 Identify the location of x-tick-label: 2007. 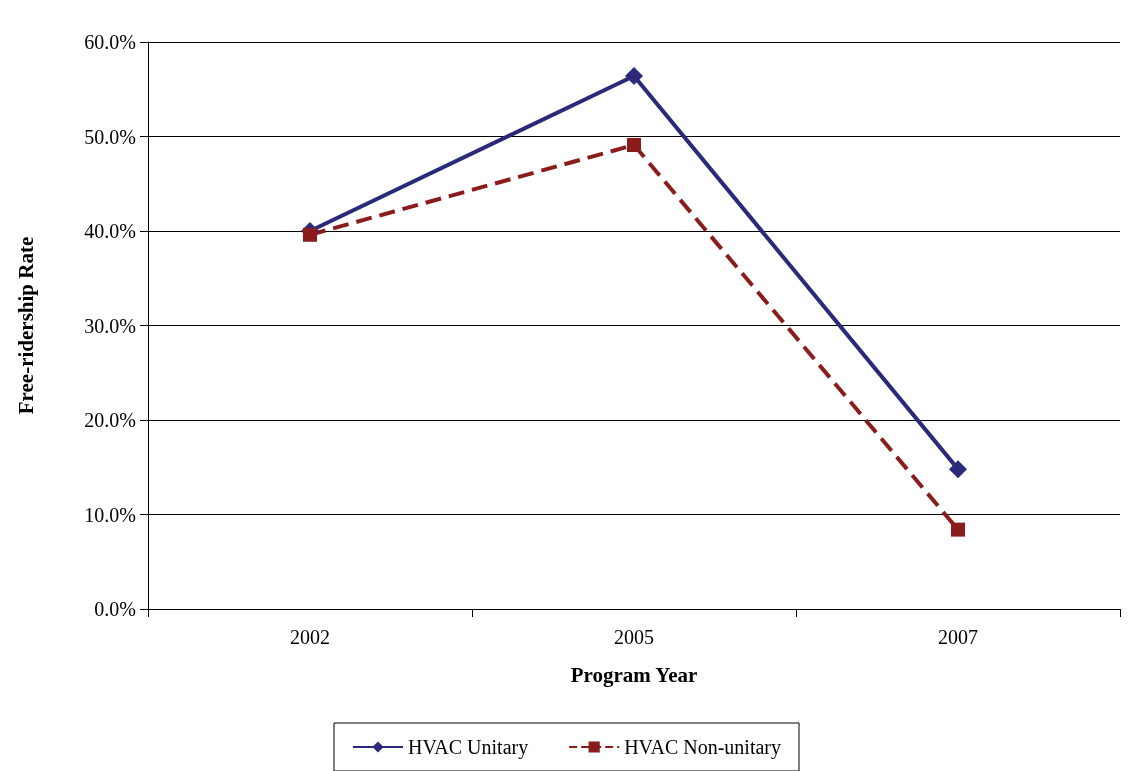
(958, 637).